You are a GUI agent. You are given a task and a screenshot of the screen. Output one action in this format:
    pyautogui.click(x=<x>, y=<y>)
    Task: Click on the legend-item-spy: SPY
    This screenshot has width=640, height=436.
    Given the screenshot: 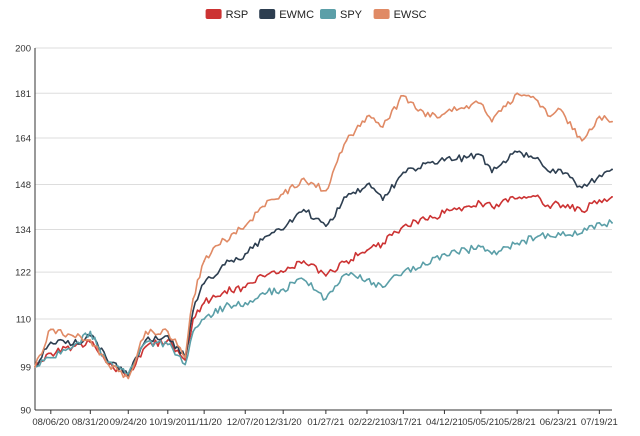 What is the action you would take?
    pyautogui.click(x=341, y=15)
    